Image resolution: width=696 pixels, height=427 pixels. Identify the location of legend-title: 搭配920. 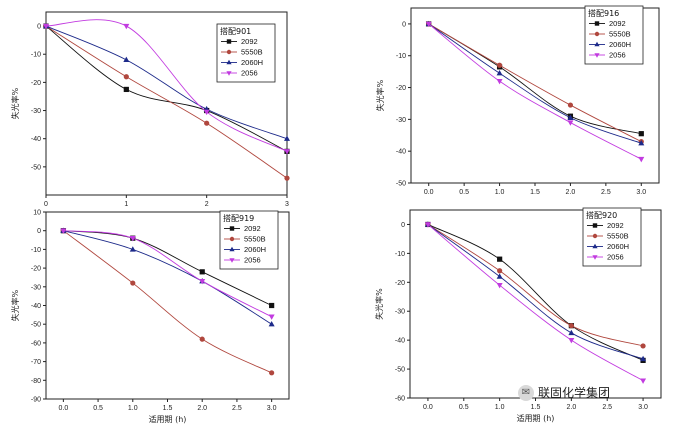
(601, 215).